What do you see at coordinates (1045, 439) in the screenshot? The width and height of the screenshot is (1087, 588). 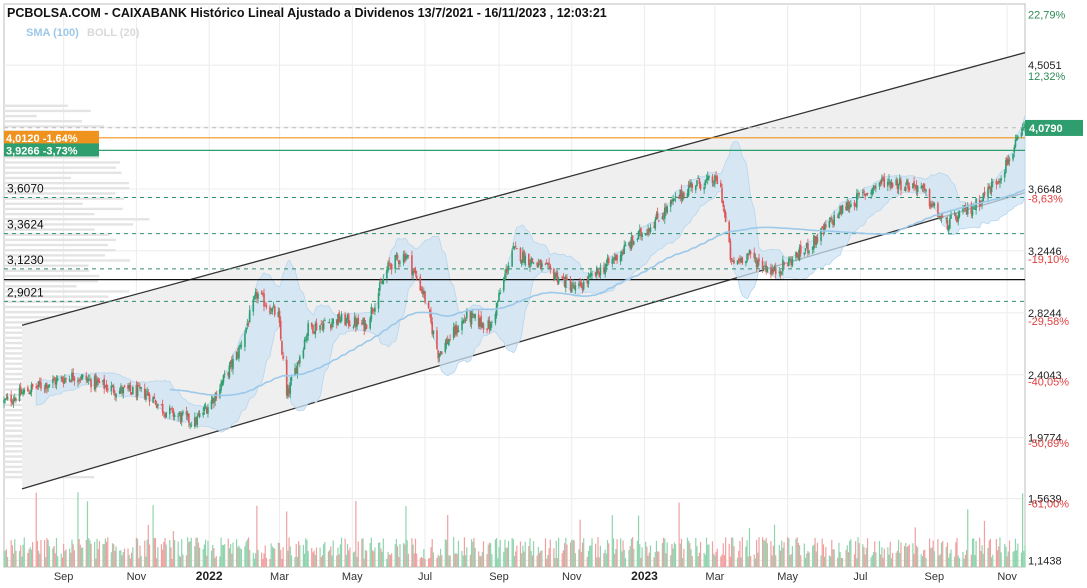 I see `y-tick-6: 1,9774` at bounding box center [1045, 439].